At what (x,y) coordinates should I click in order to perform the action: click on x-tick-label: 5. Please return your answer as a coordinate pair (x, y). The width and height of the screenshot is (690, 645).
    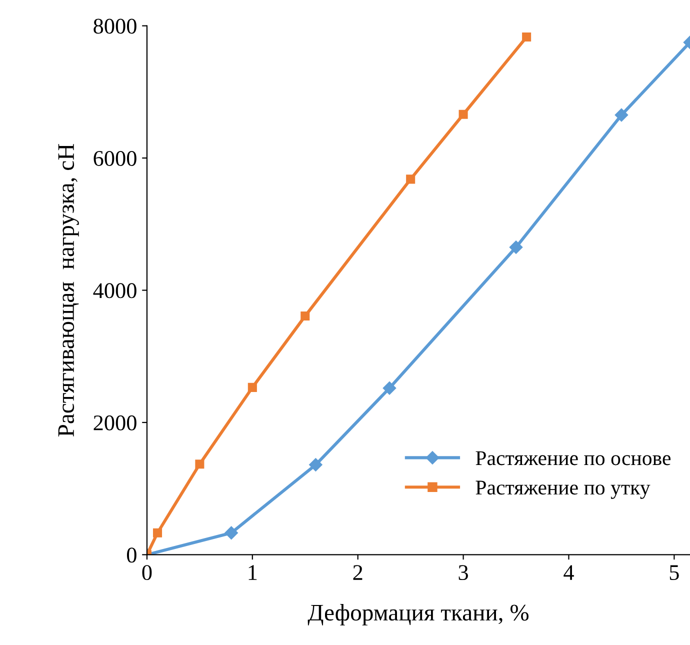
    Looking at the image, I should click on (674, 572).